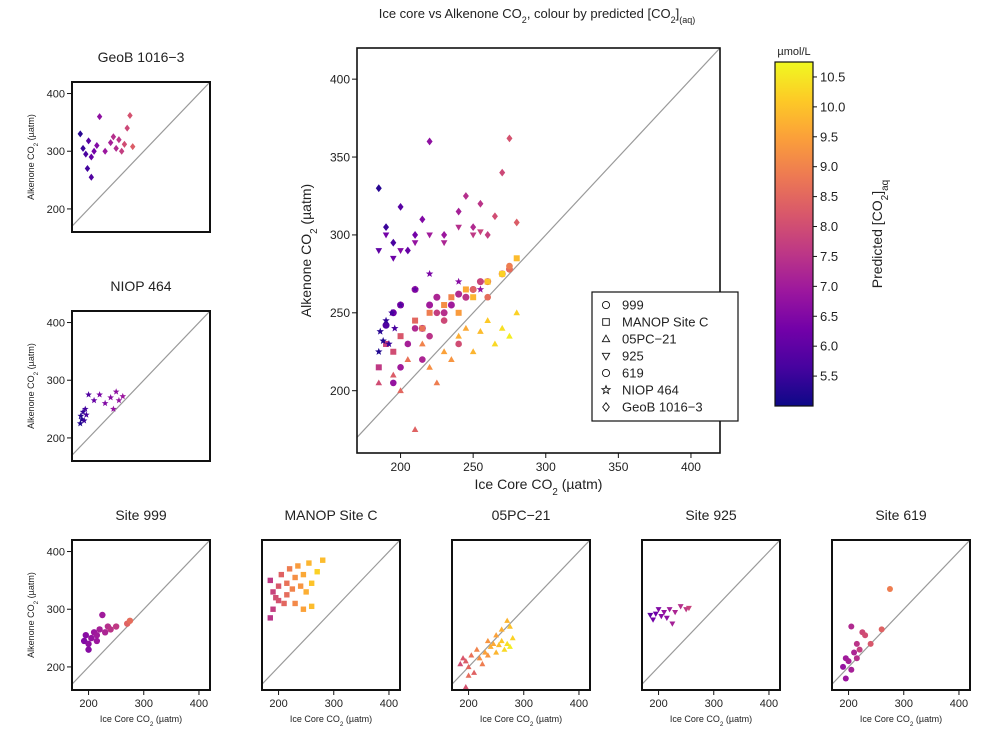  Describe the element at coordinates (829, 346) in the screenshot. I see `colorbar-tick-label: 6.0` at that location.